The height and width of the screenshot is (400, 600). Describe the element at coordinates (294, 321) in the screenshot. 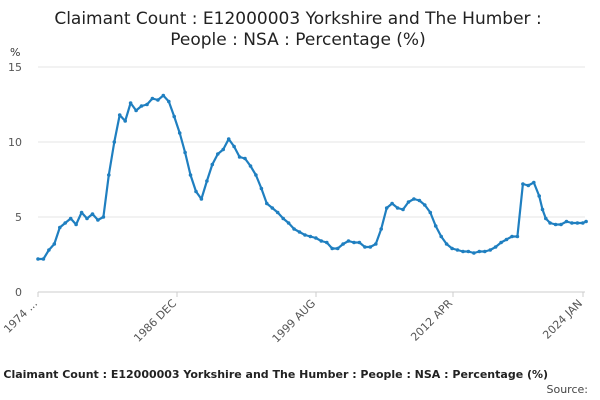

I see `x-tick-label: 1999 AUG` at that location.